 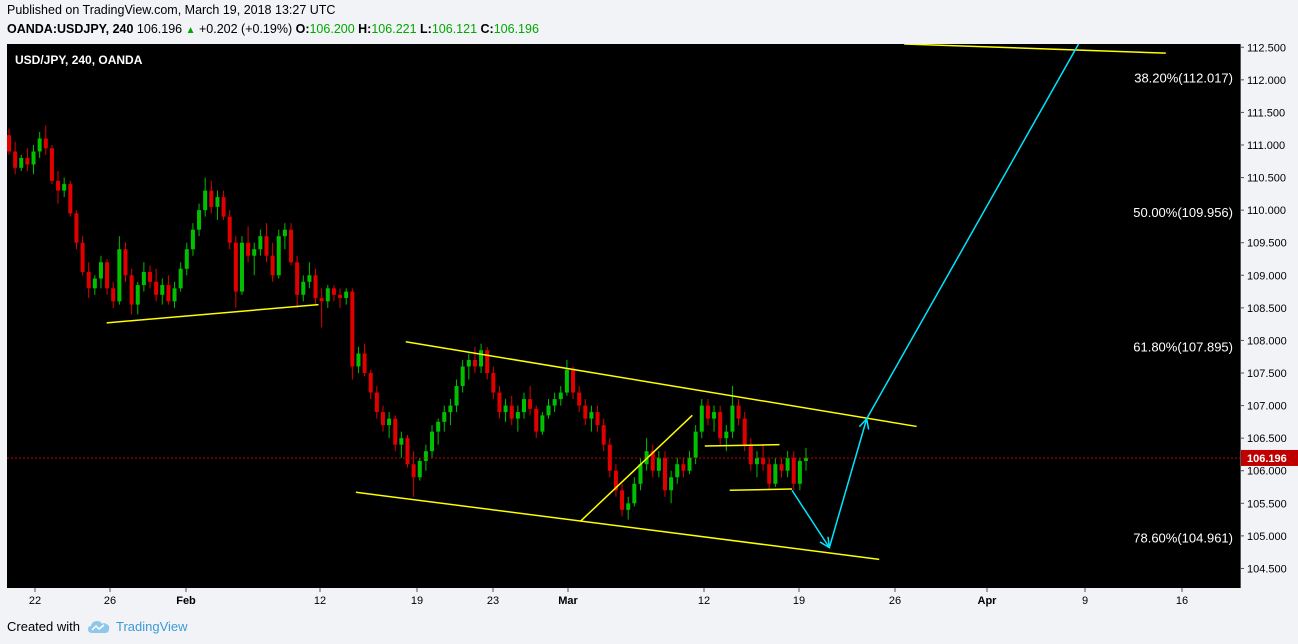 I want to click on last-price: 106.196, so click(x=159, y=29).